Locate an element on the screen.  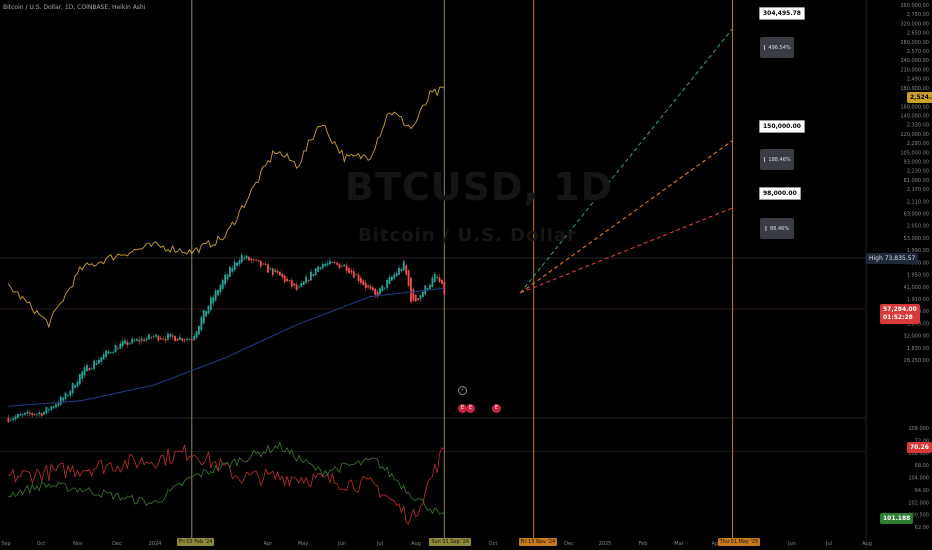
price-axis-tick-label: 1,950.00 is located at coordinates (918, 276).